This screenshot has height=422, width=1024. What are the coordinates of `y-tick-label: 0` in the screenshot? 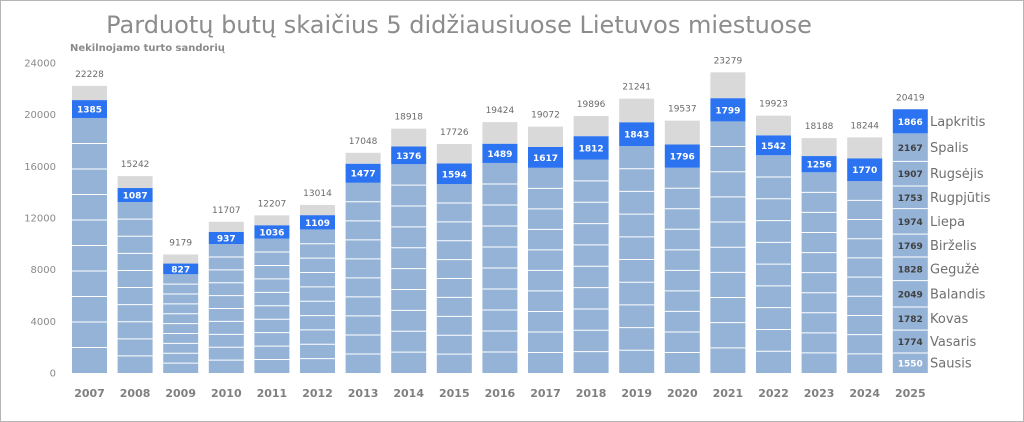 It's located at (53, 374).